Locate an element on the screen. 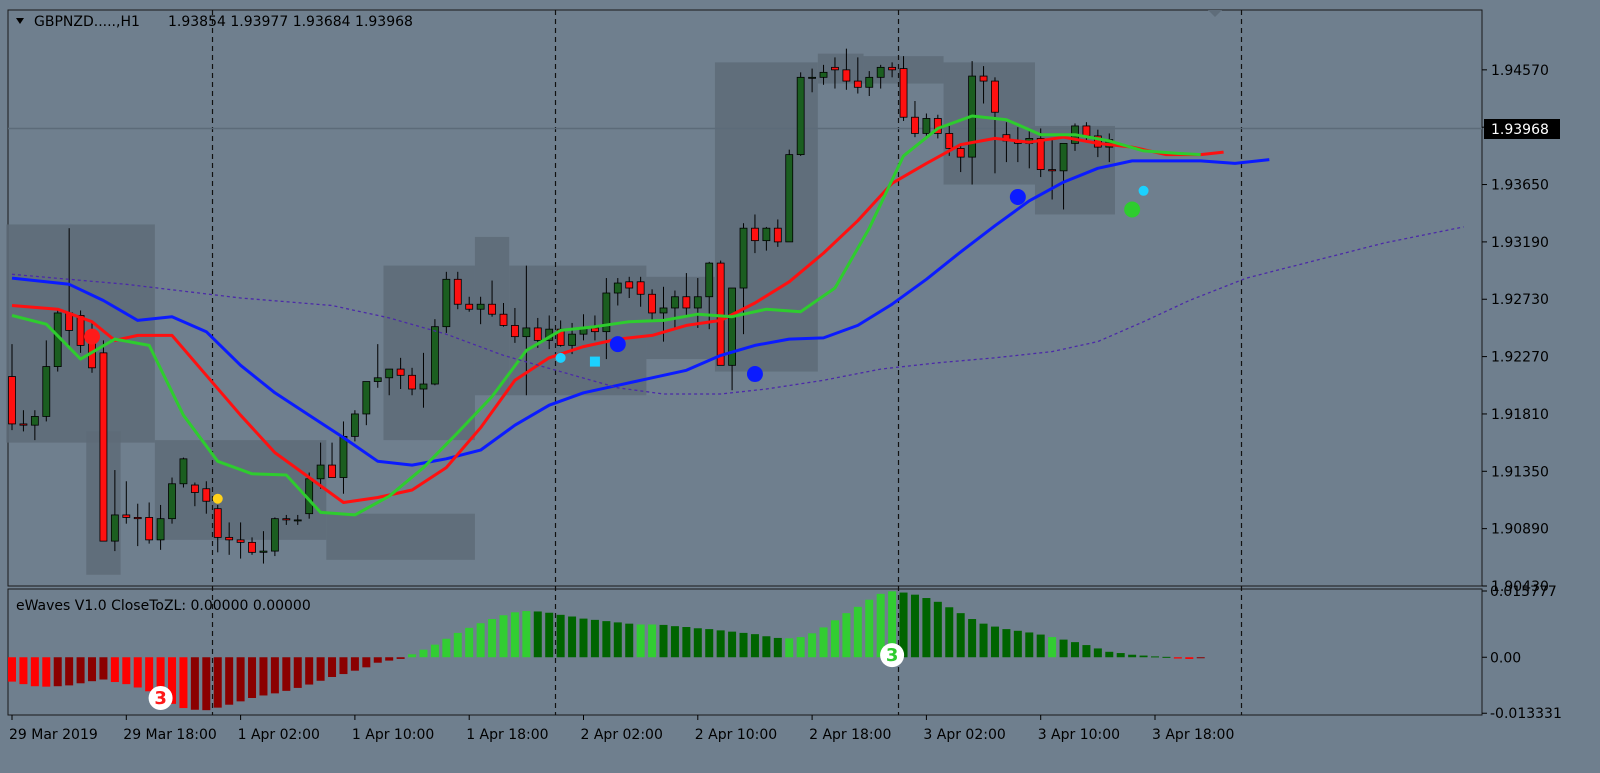 Image resolution: width=1600 pixels, height=773 pixels. indicator-tick-label: 0.015777 is located at coordinates (1523, 592).